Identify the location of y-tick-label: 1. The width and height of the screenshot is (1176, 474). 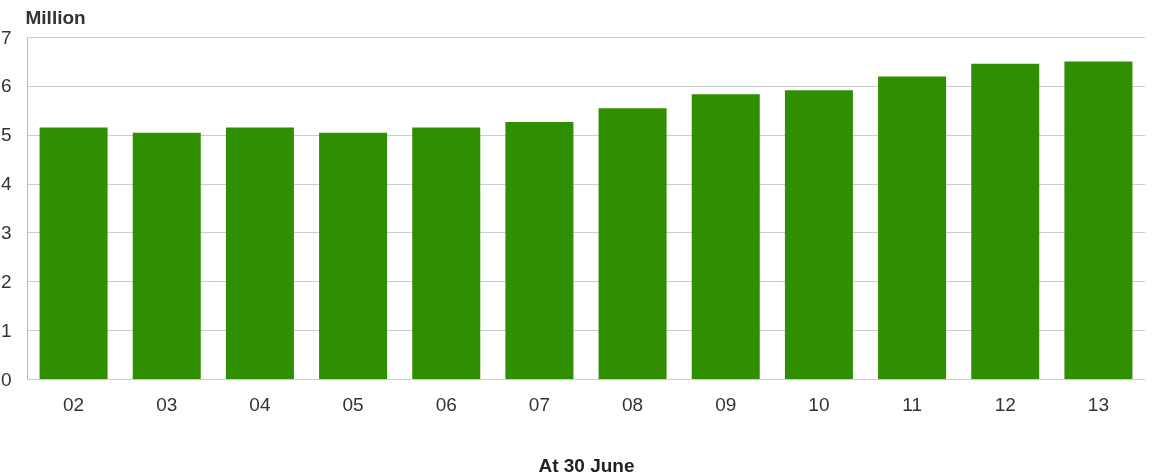
(6, 330).